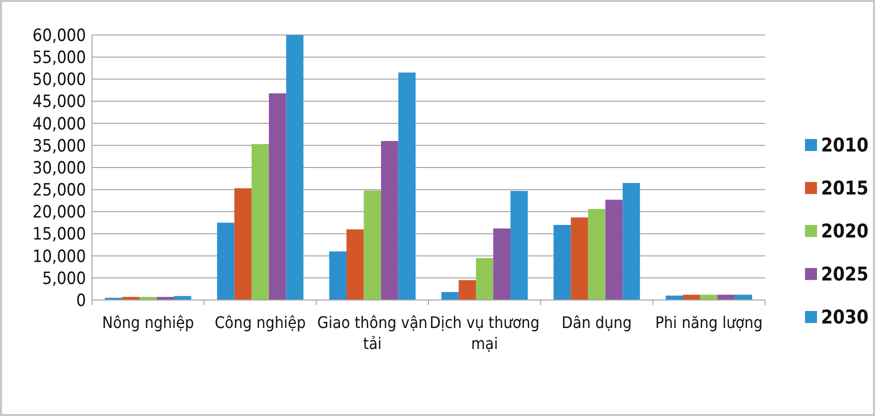  What do you see at coordinates (81, 300) in the screenshot?
I see `y-tick-label: 0` at bounding box center [81, 300].